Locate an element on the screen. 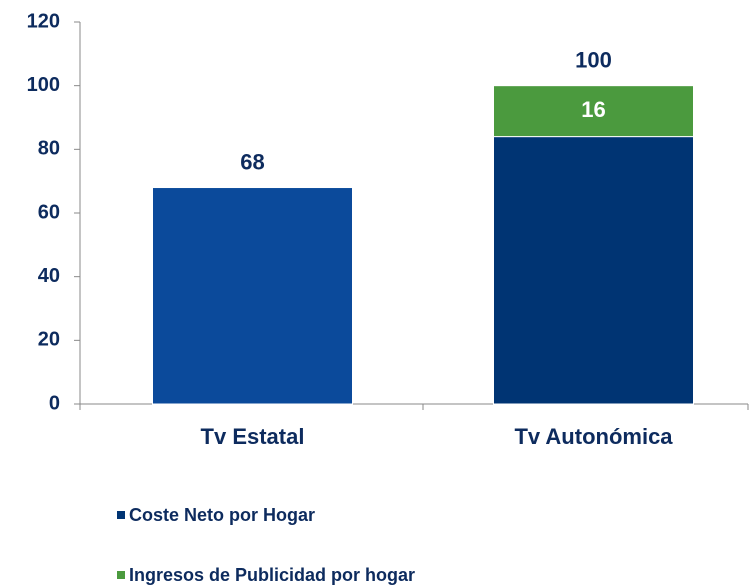  y-tick-label: 20 is located at coordinates (49, 340).